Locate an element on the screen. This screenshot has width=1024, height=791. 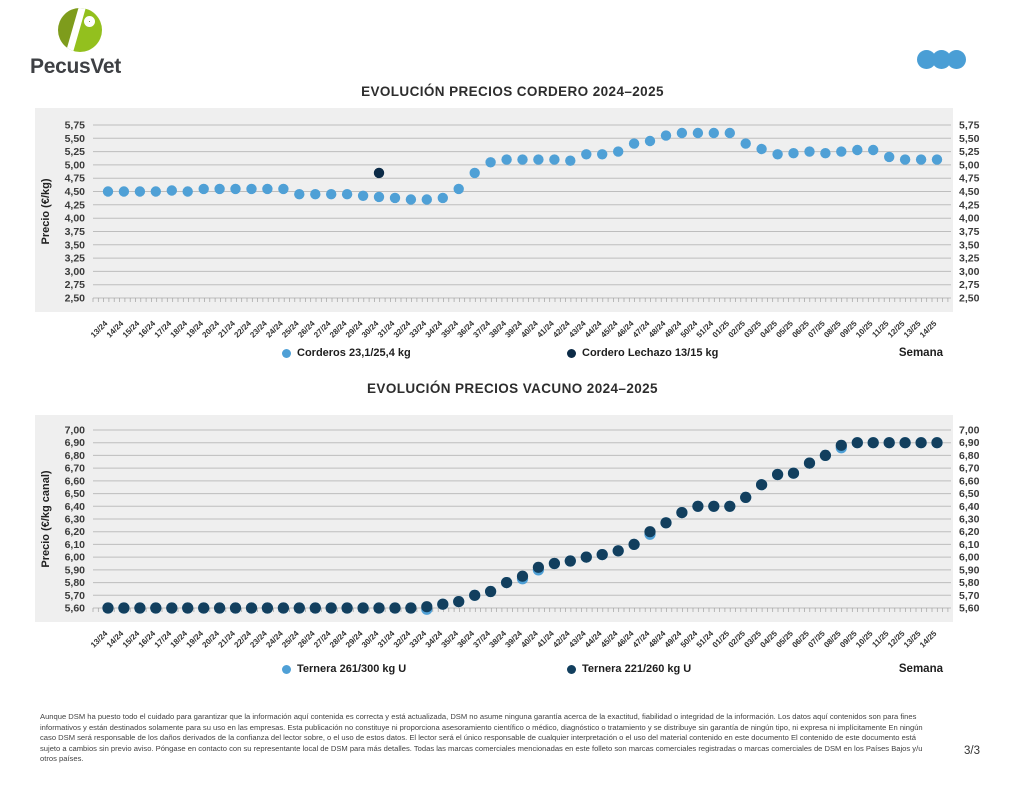
y-tick-label: 5,70 is located at coordinates (75, 596).